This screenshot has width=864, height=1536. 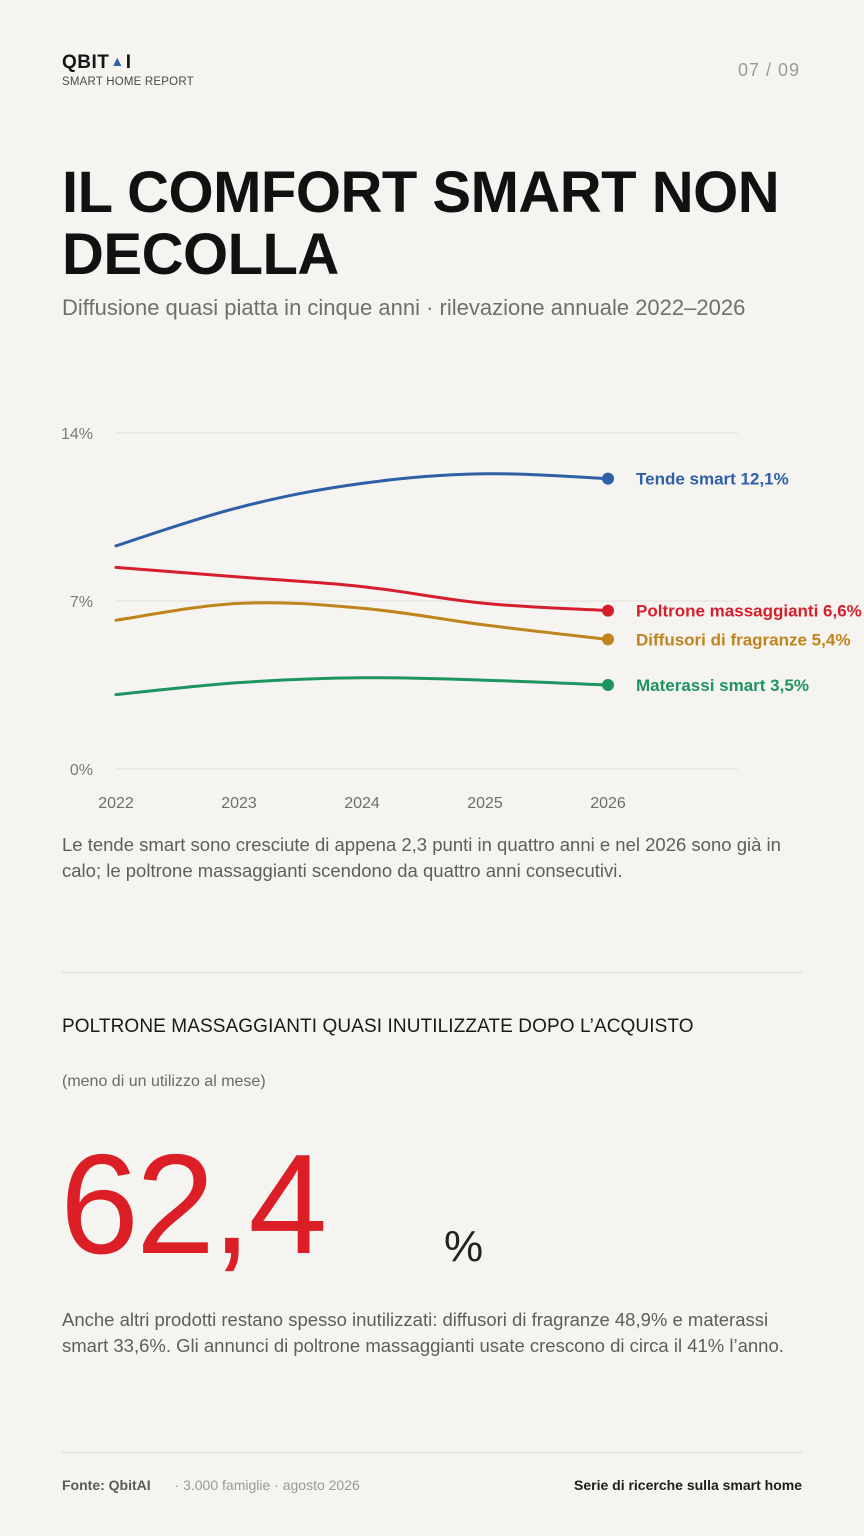 I want to click on logo: QBIT▲I, so click(x=97, y=62).